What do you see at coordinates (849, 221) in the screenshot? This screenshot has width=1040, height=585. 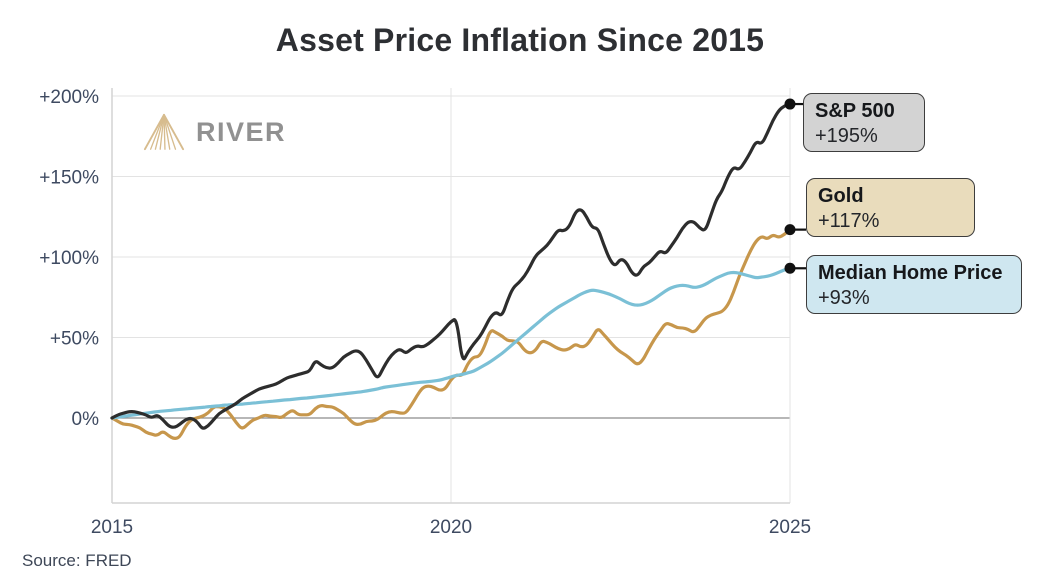 I see `callout-gold-value: +117%` at bounding box center [849, 221].